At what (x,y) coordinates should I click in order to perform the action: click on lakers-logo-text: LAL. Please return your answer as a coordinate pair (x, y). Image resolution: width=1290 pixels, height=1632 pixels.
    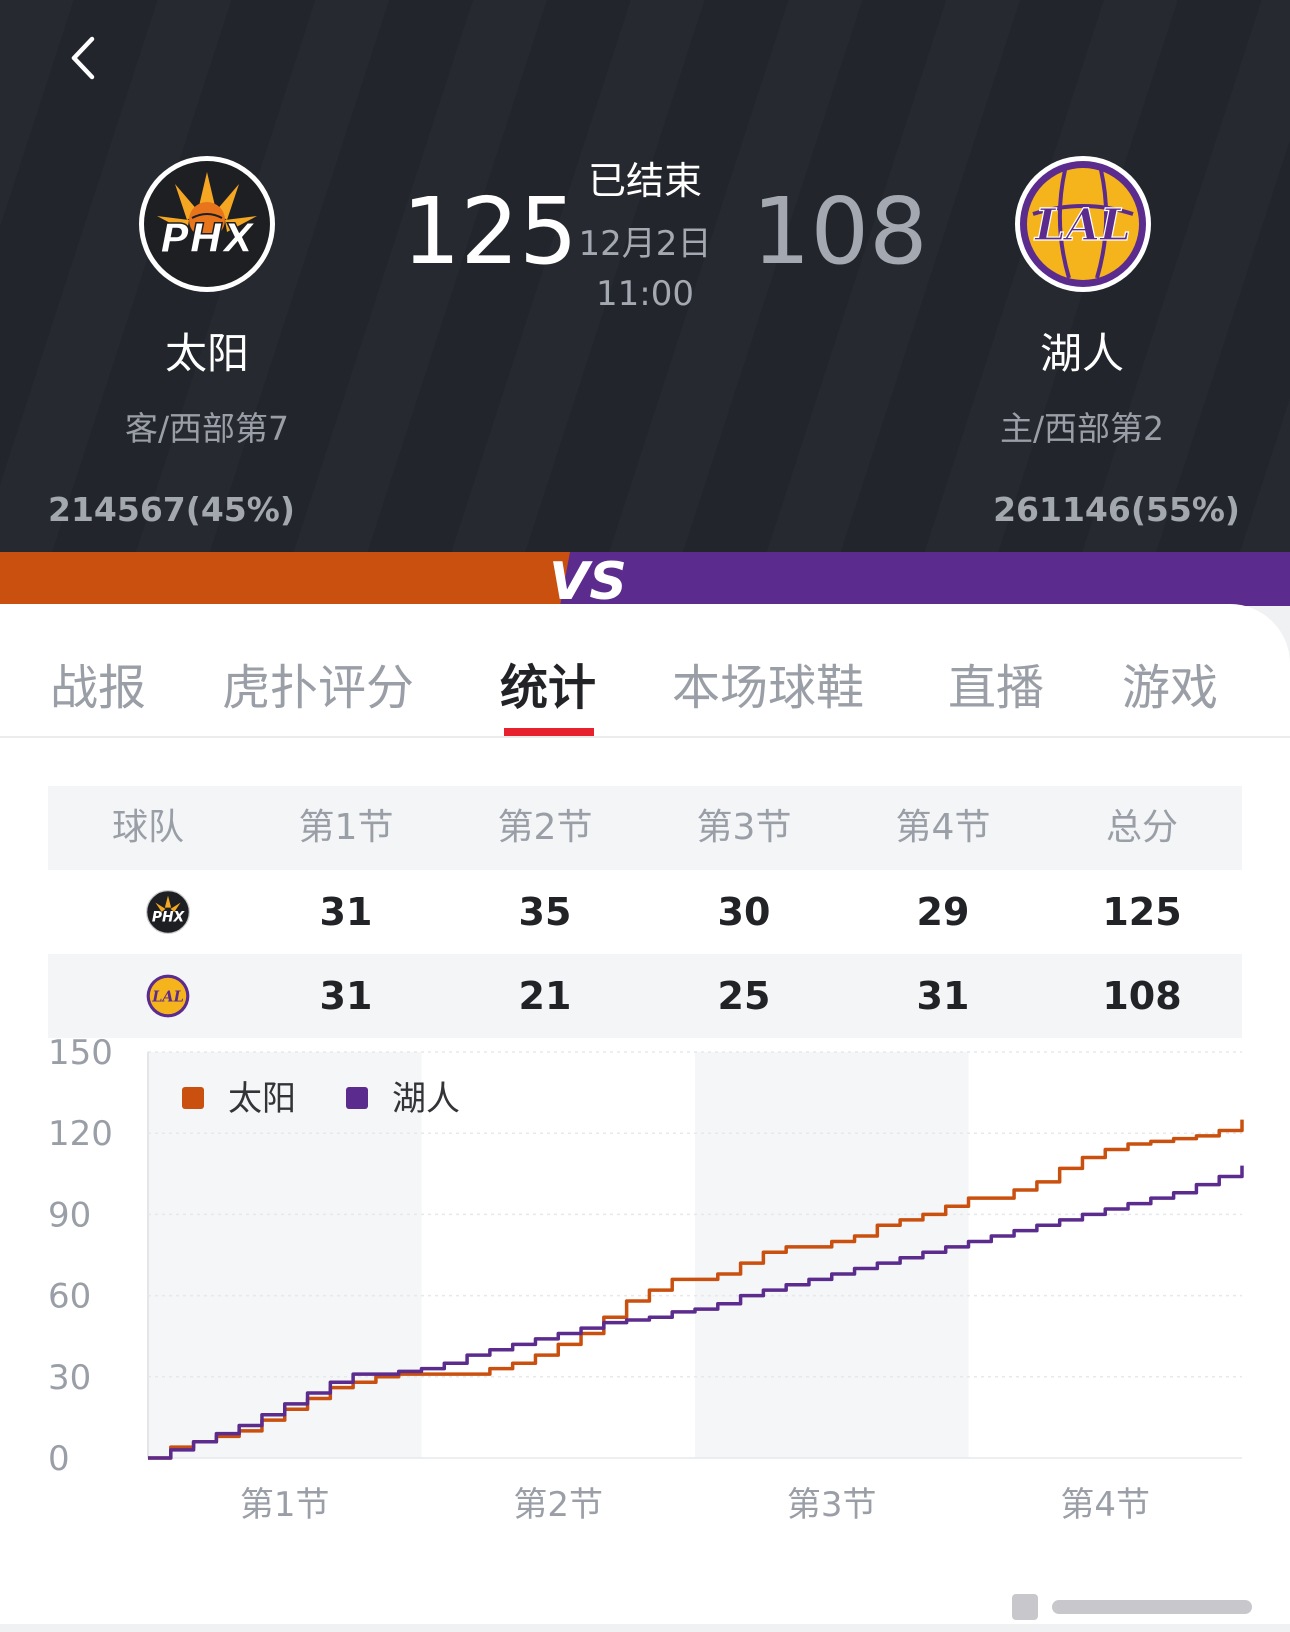
    Looking at the image, I should click on (1082, 225).